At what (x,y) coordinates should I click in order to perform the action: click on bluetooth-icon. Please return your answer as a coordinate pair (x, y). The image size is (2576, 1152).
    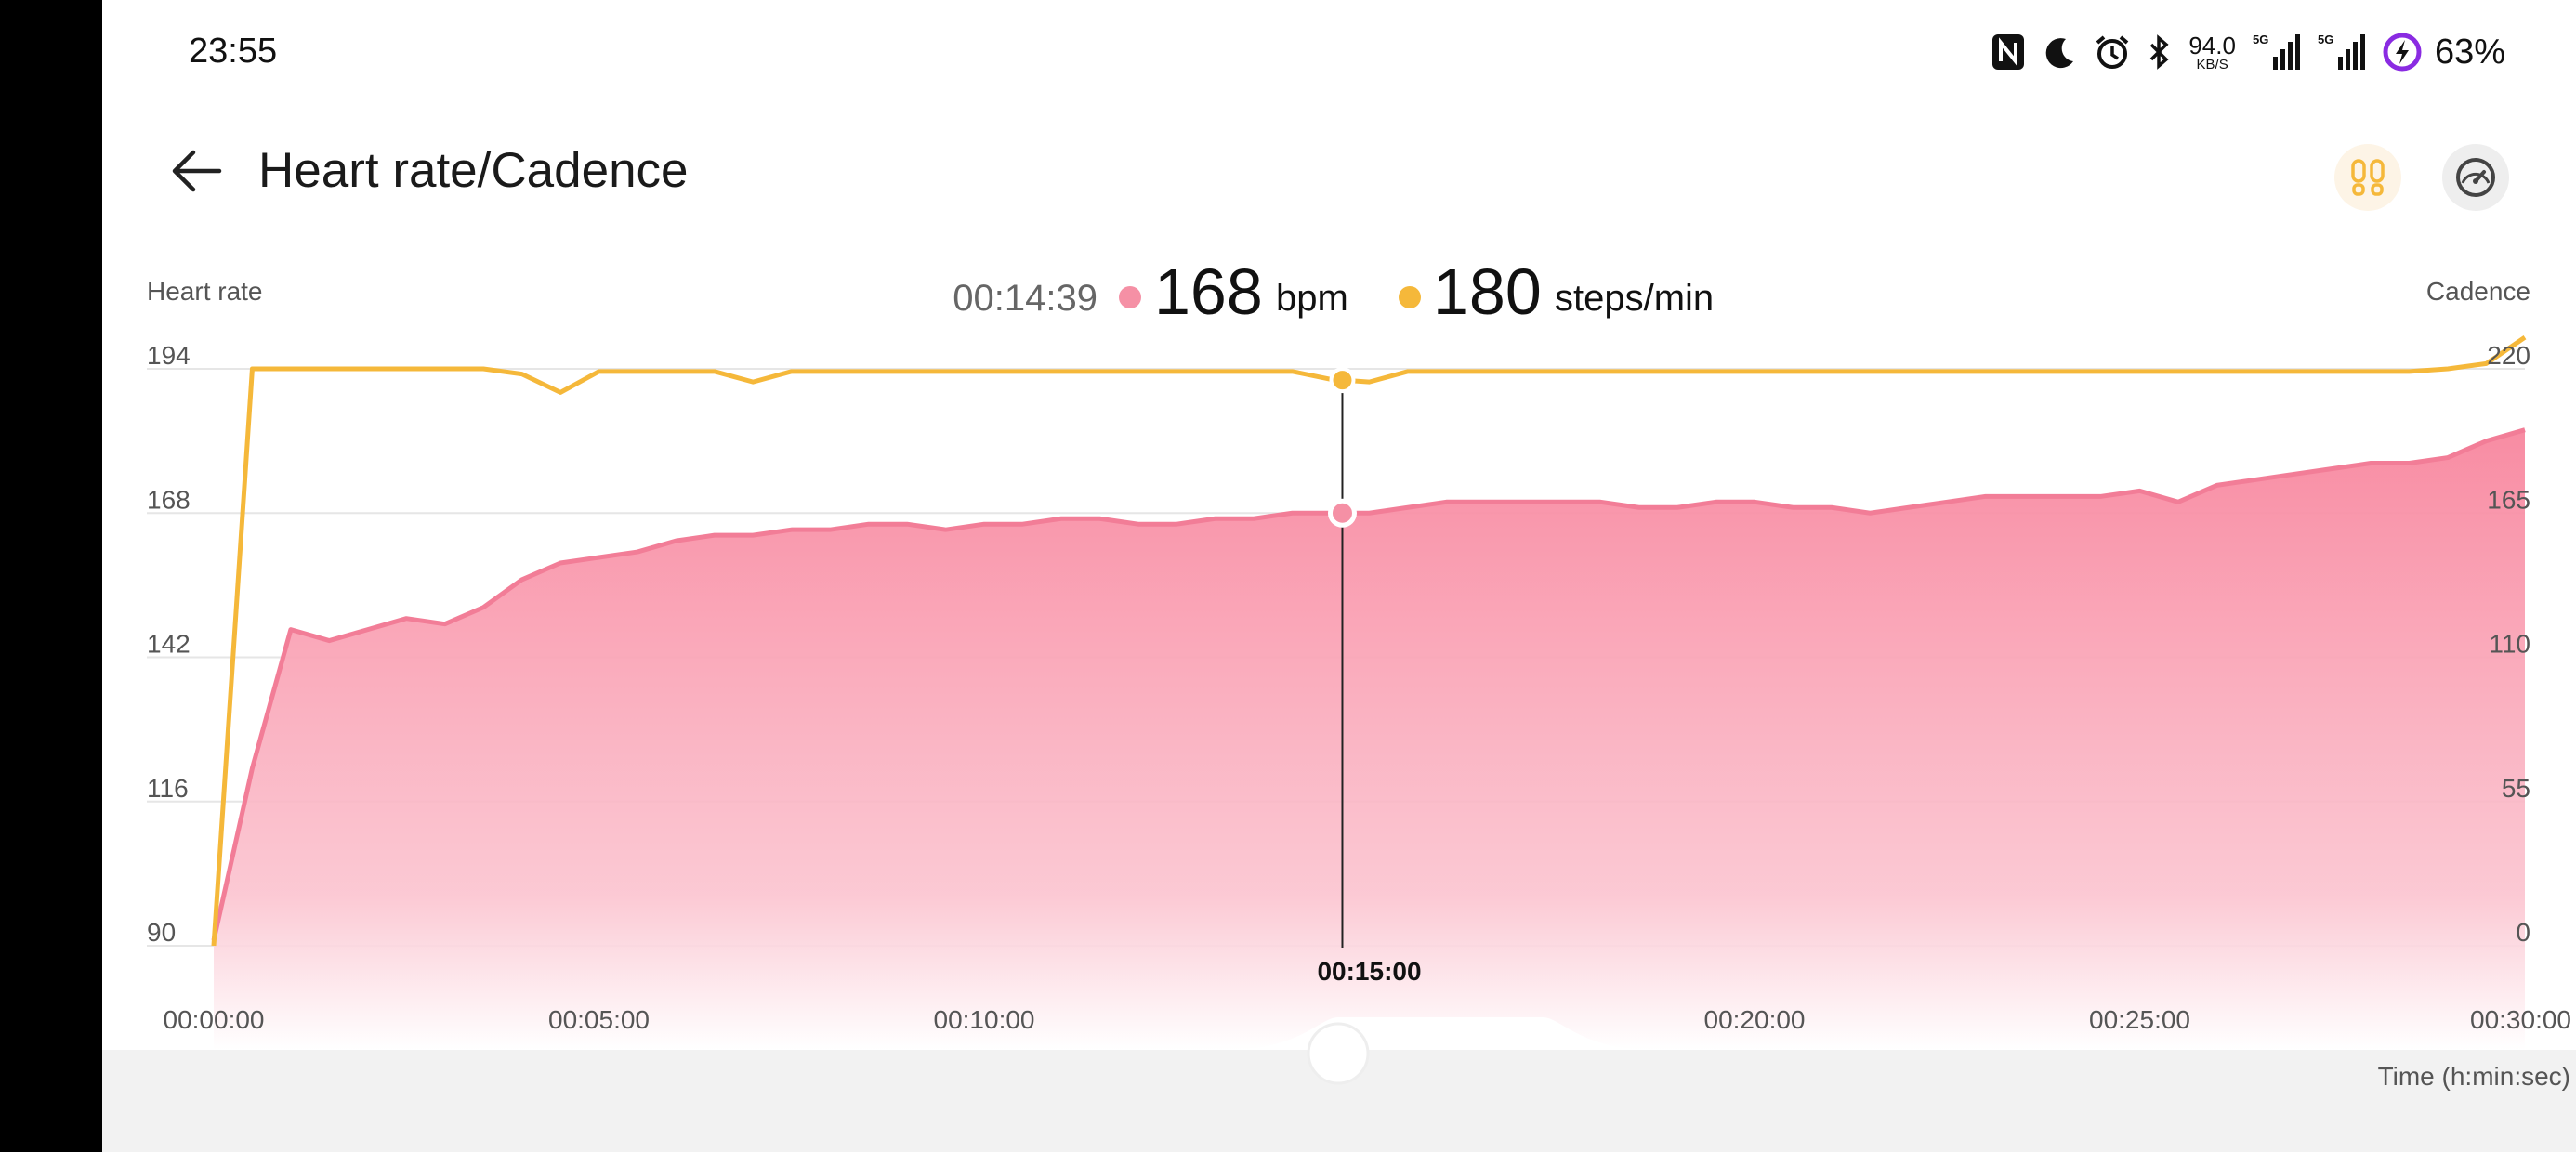
    Looking at the image, I should click on (2160, 52).